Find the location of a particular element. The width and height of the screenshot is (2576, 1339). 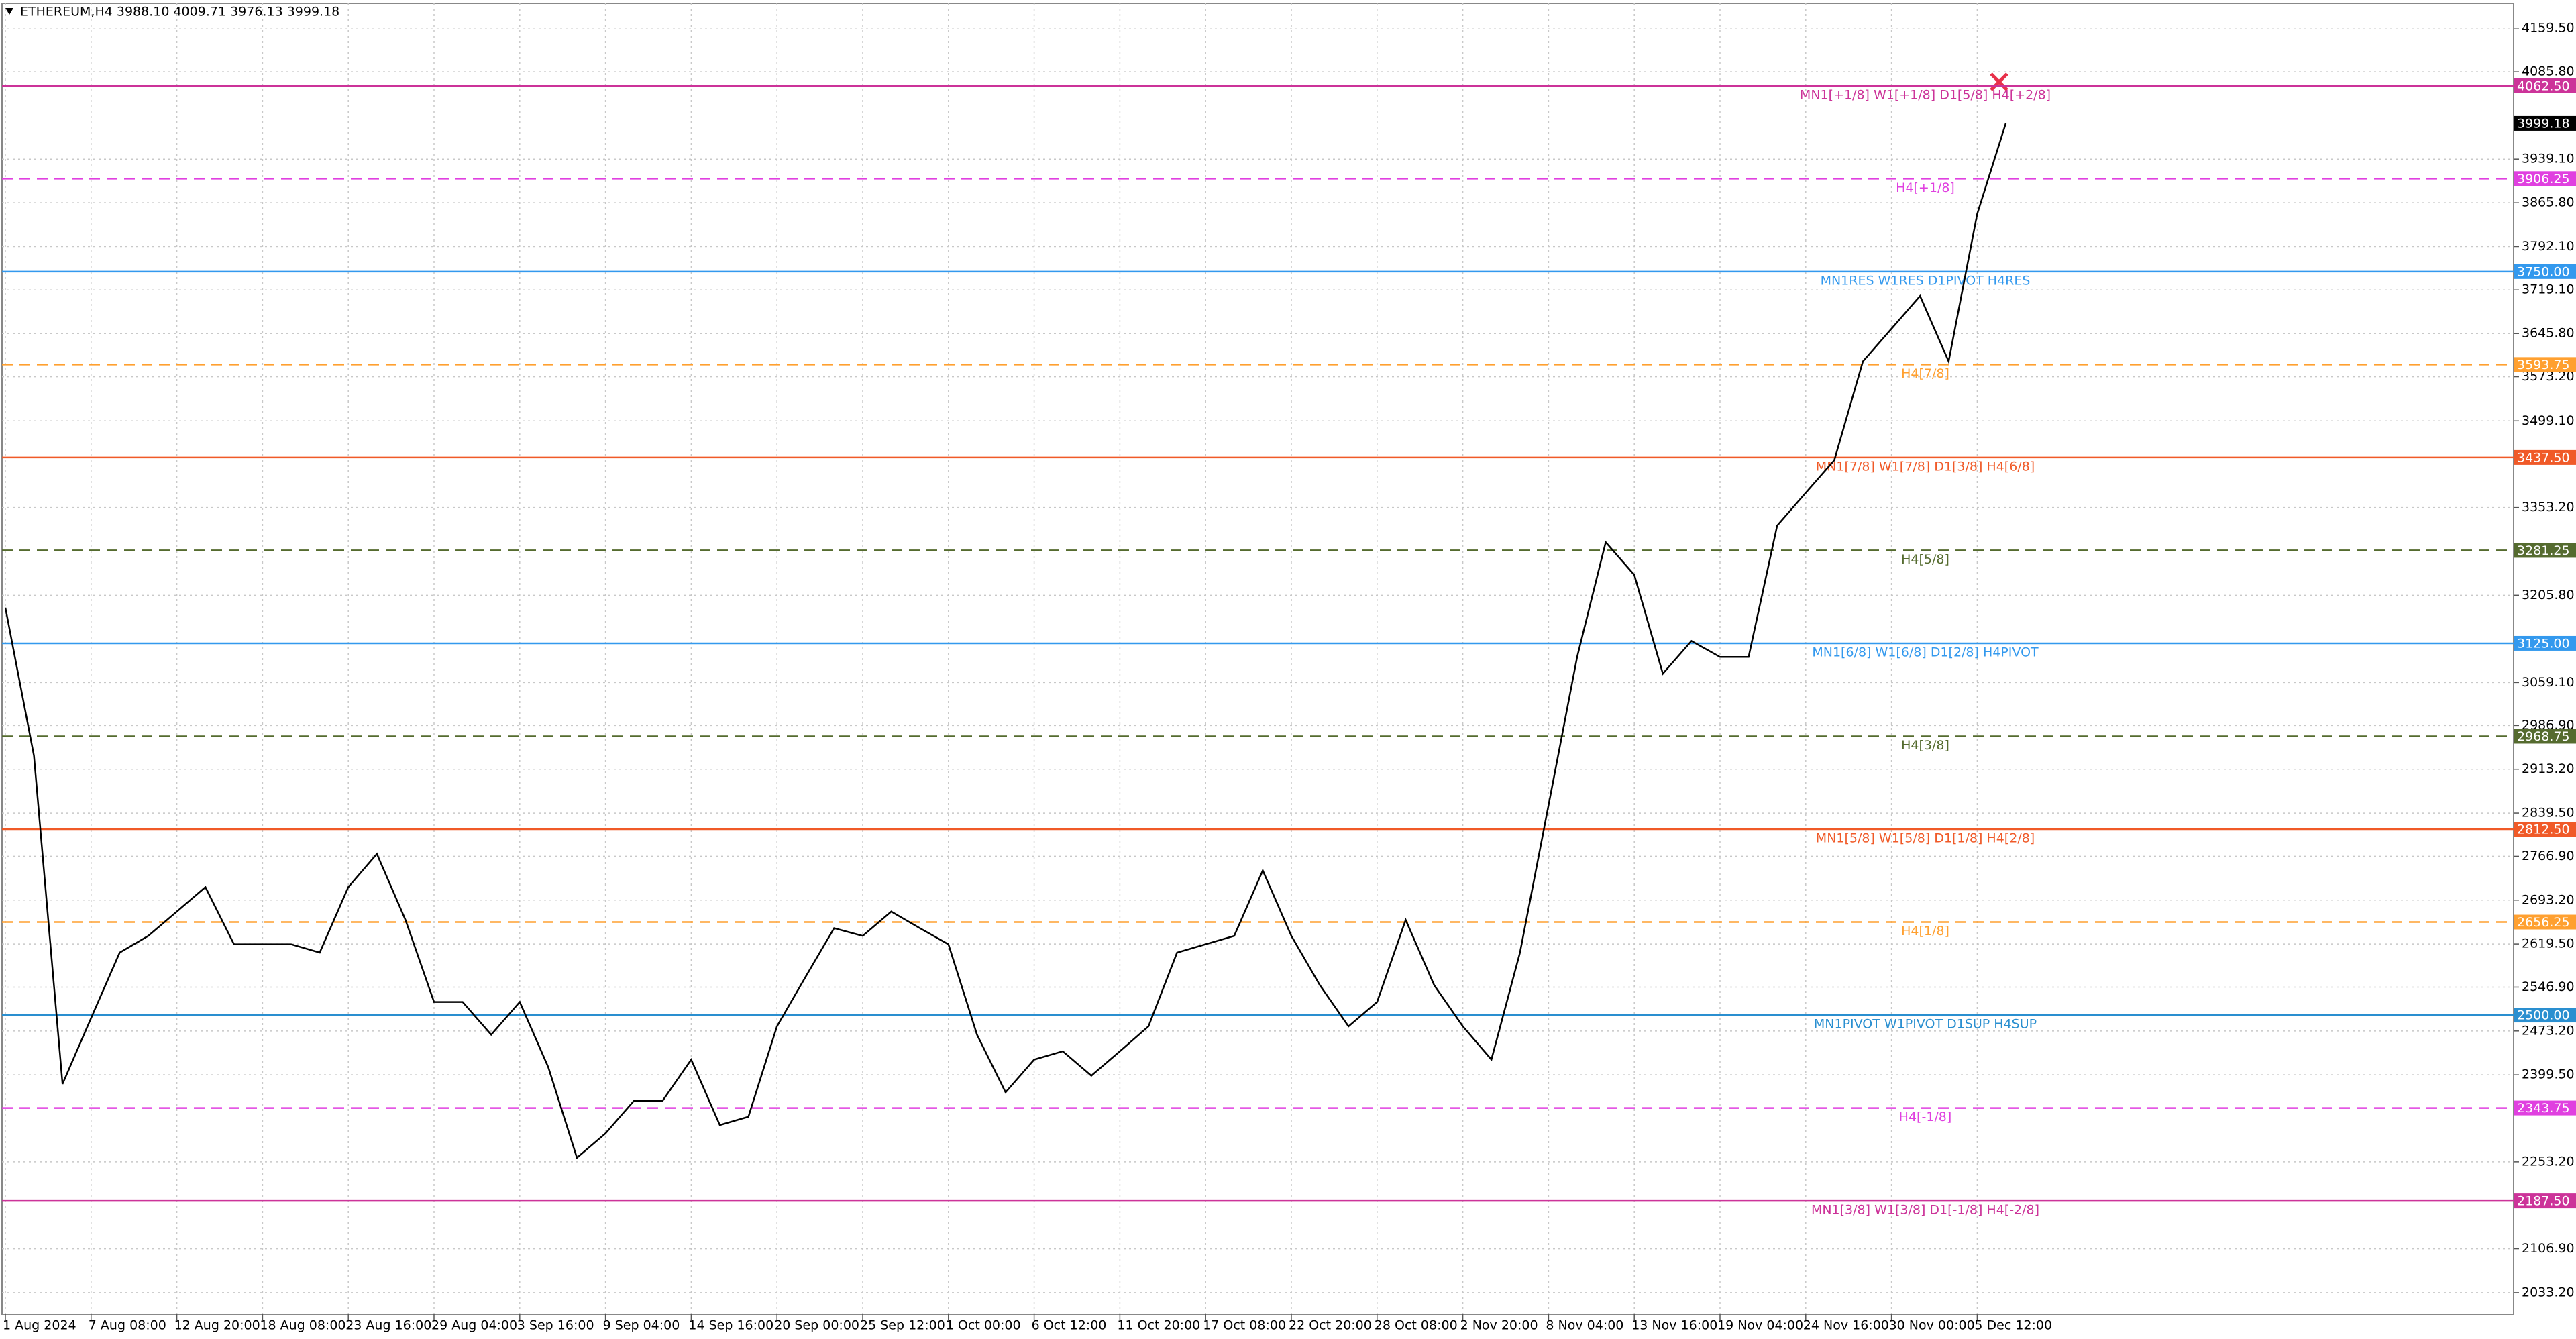

x-tick-label: 3 Sep 16:00 is located at coordinates (555, 1325).